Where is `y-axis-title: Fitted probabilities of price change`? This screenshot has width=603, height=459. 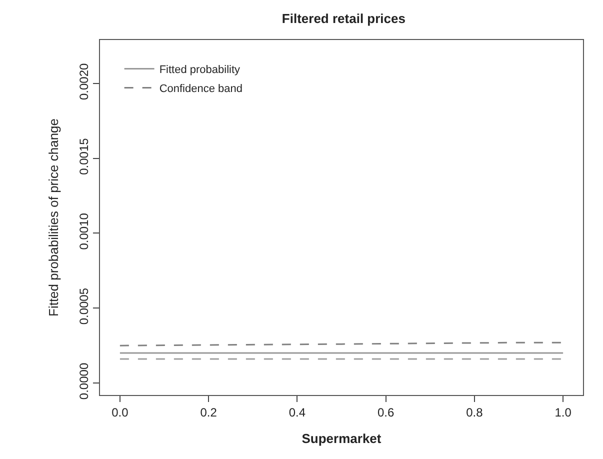
y-axis-title: Fitted probabilities of price change is located at coordinates (54, 217).